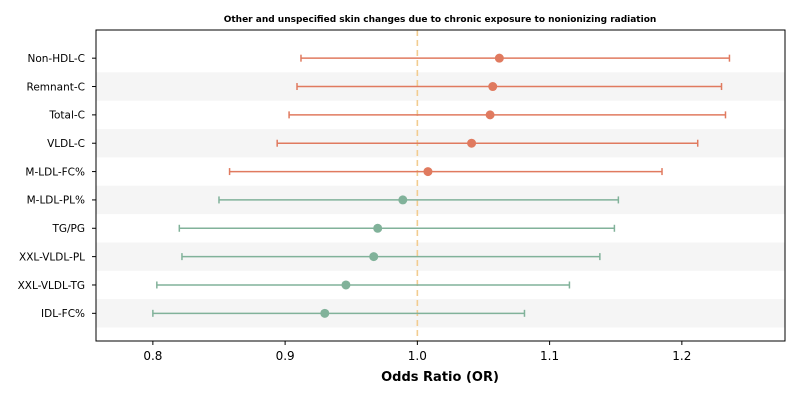 This screenshot has height=400, width=800. What do you see at coordinates (549, 356) in the screenshot?
I see `x-tick-label: 1.1` at bounding box center [549, 356].